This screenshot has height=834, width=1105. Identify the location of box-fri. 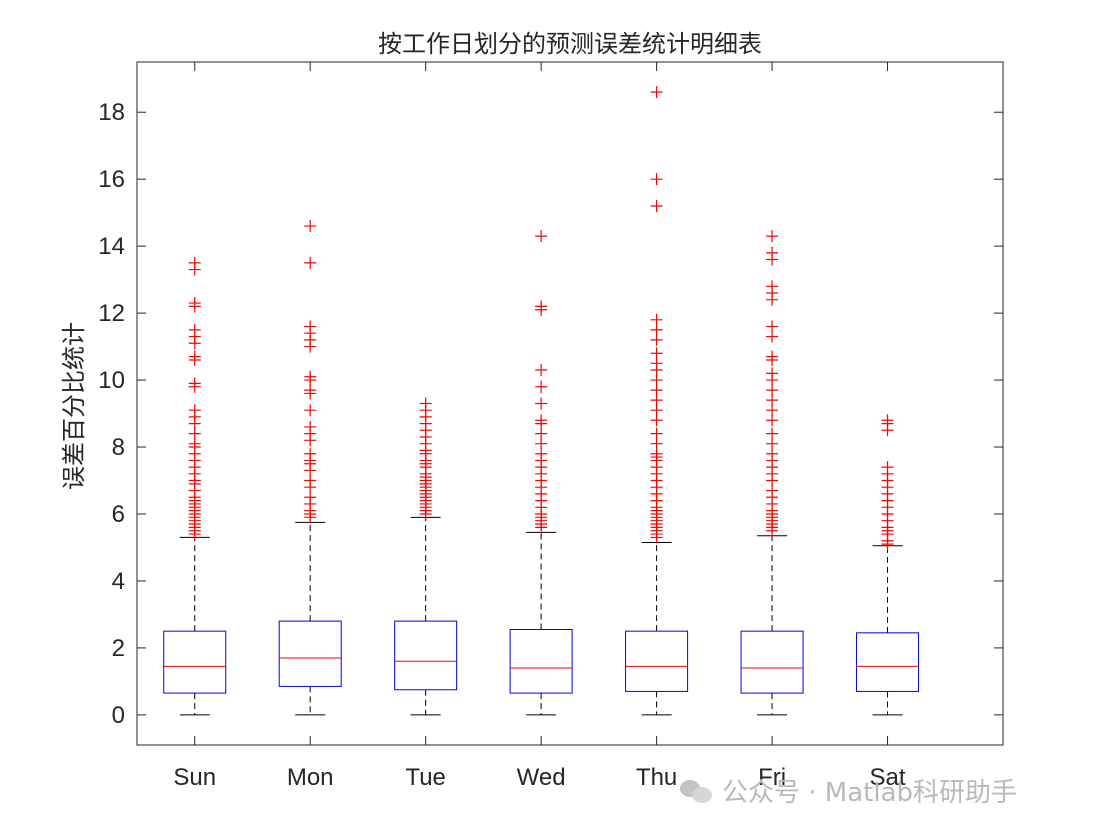
(772, 662).